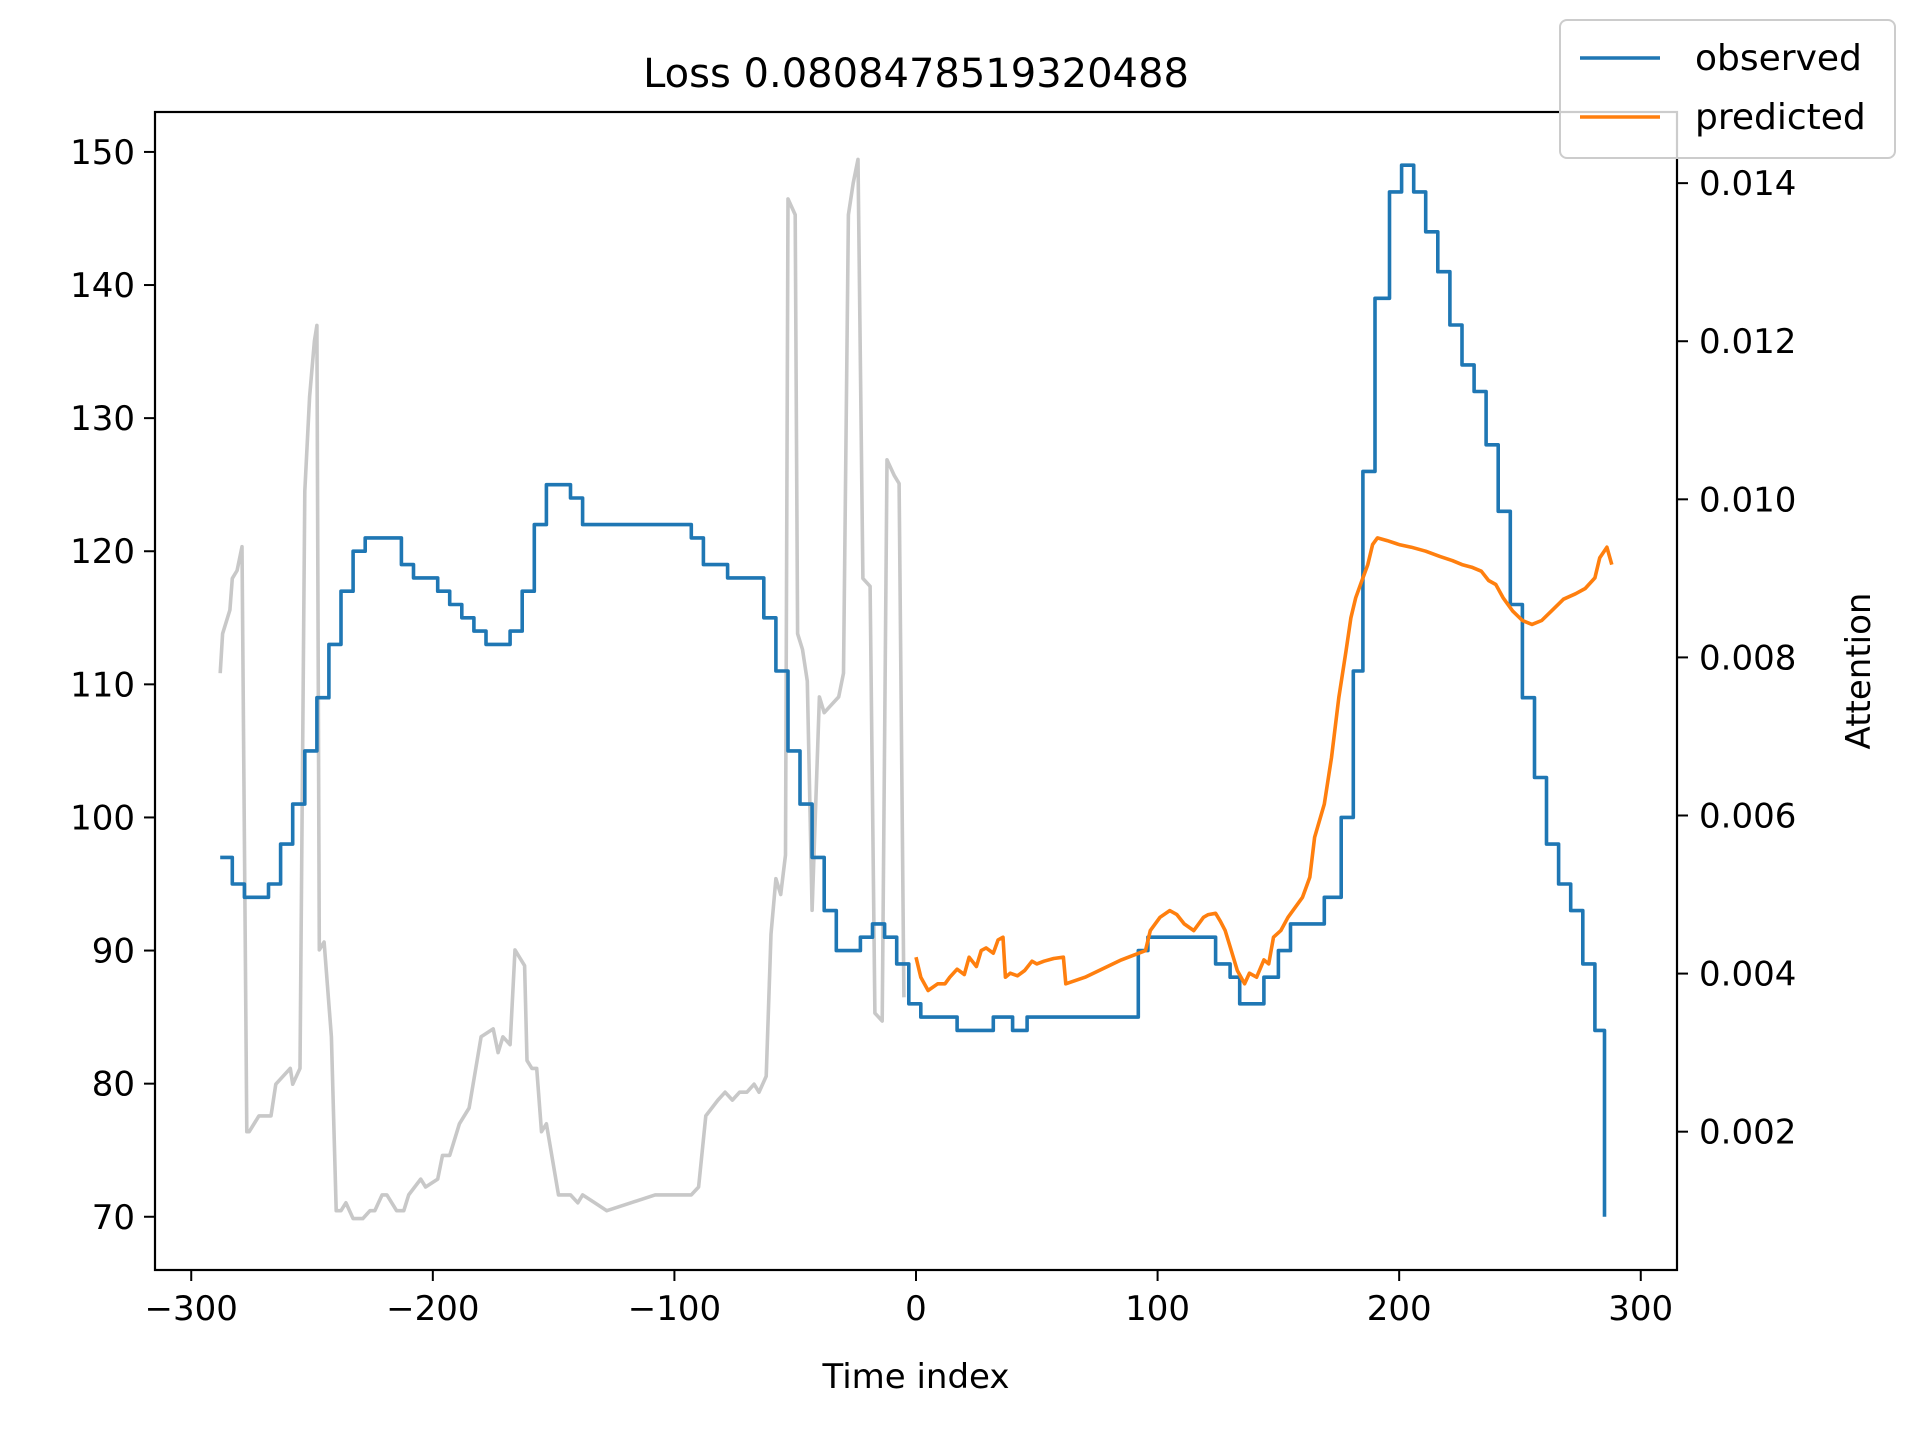 This screenshot has width=1920, height=1440. Describe the element at coordinates (102, 286) in the screenshot. I see `y-tick-label: 140` at that location.